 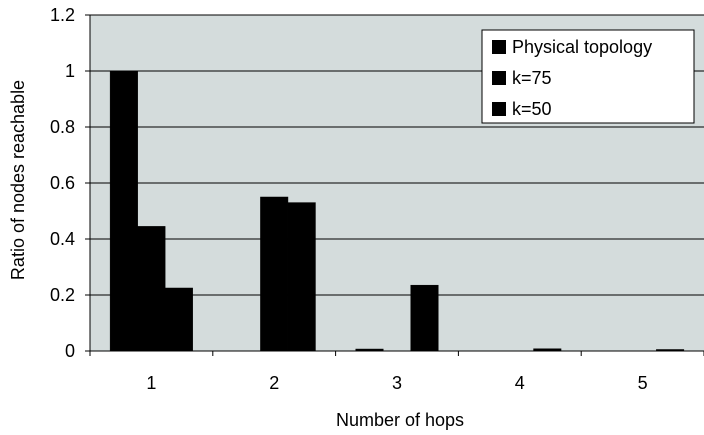 What do you see at coordinates (274, 383) in the screenshot?
I see `x-tick-label: 2` at bounding box center [274, 383].